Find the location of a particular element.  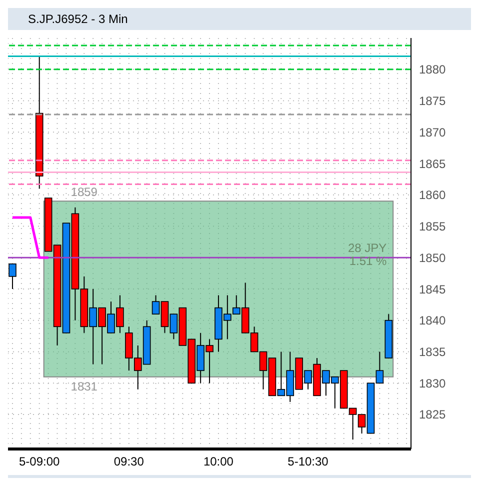

y-tick-label: 1845 is located at coordinates (432, 289).